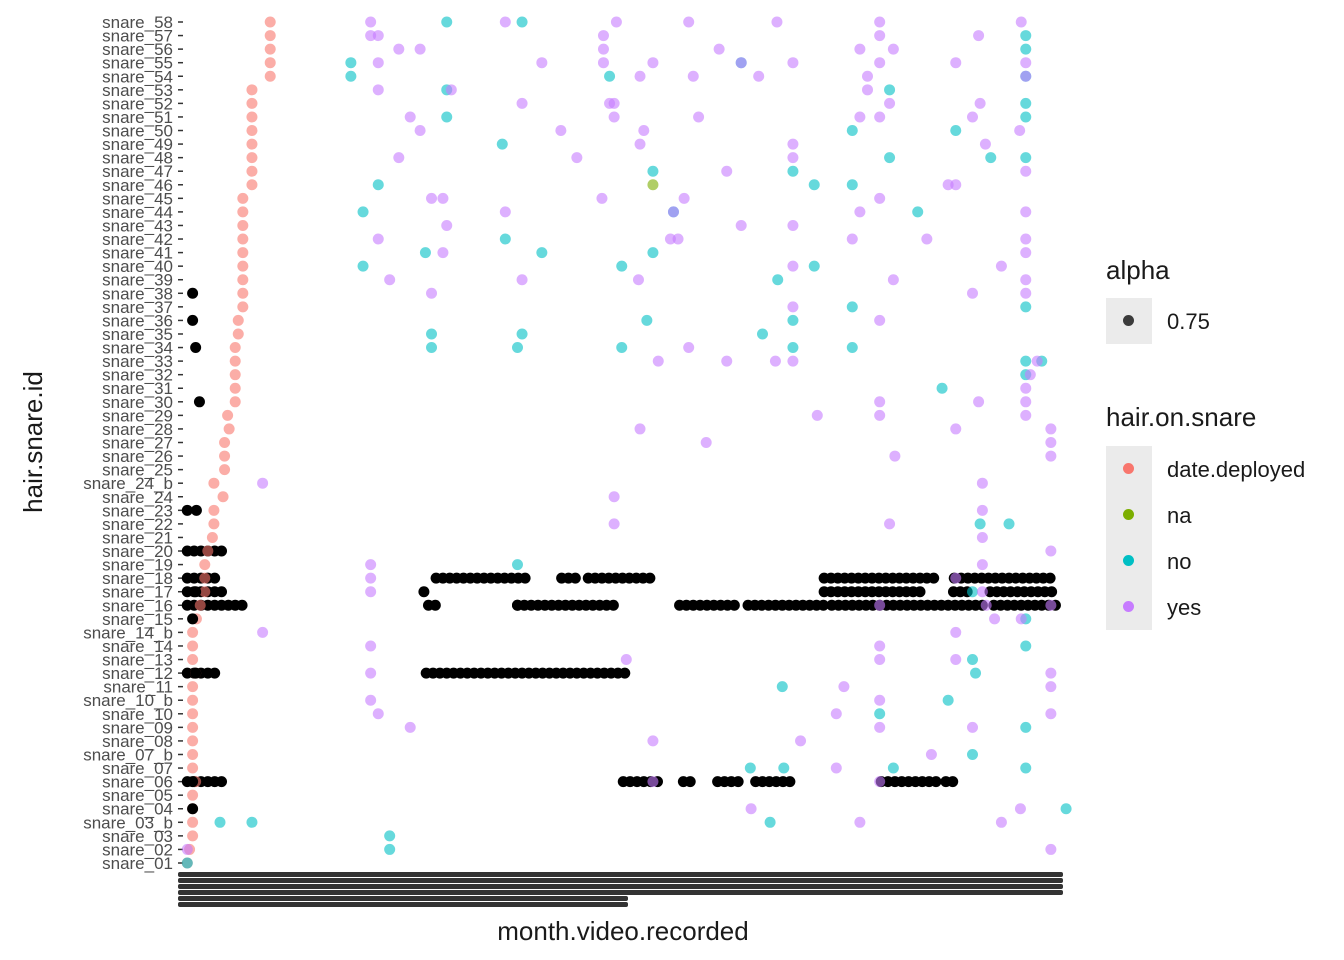  What do you see at coordinates (137, 673) in the screenshot?
I see `y-tick-label: snare_12` at bounding box center [137, 673].